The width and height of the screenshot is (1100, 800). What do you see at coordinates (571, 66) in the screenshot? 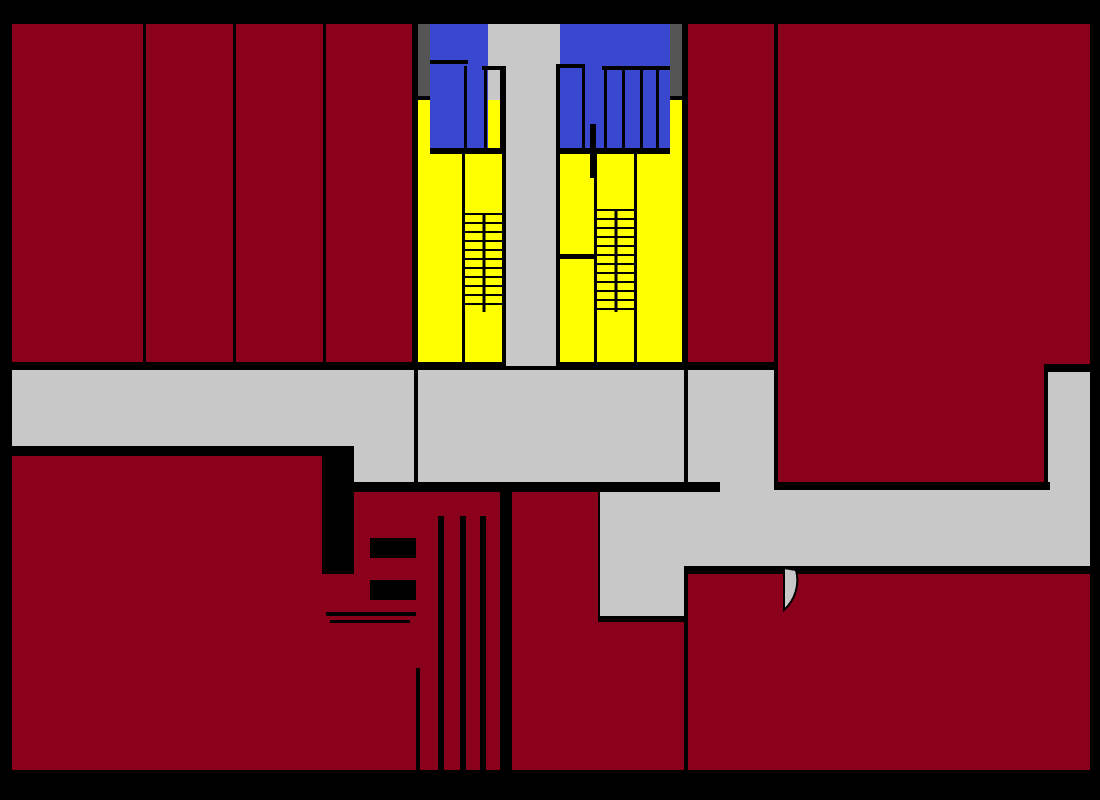
I see `wall-right-toilet-top` at bounding box center [571, 66].